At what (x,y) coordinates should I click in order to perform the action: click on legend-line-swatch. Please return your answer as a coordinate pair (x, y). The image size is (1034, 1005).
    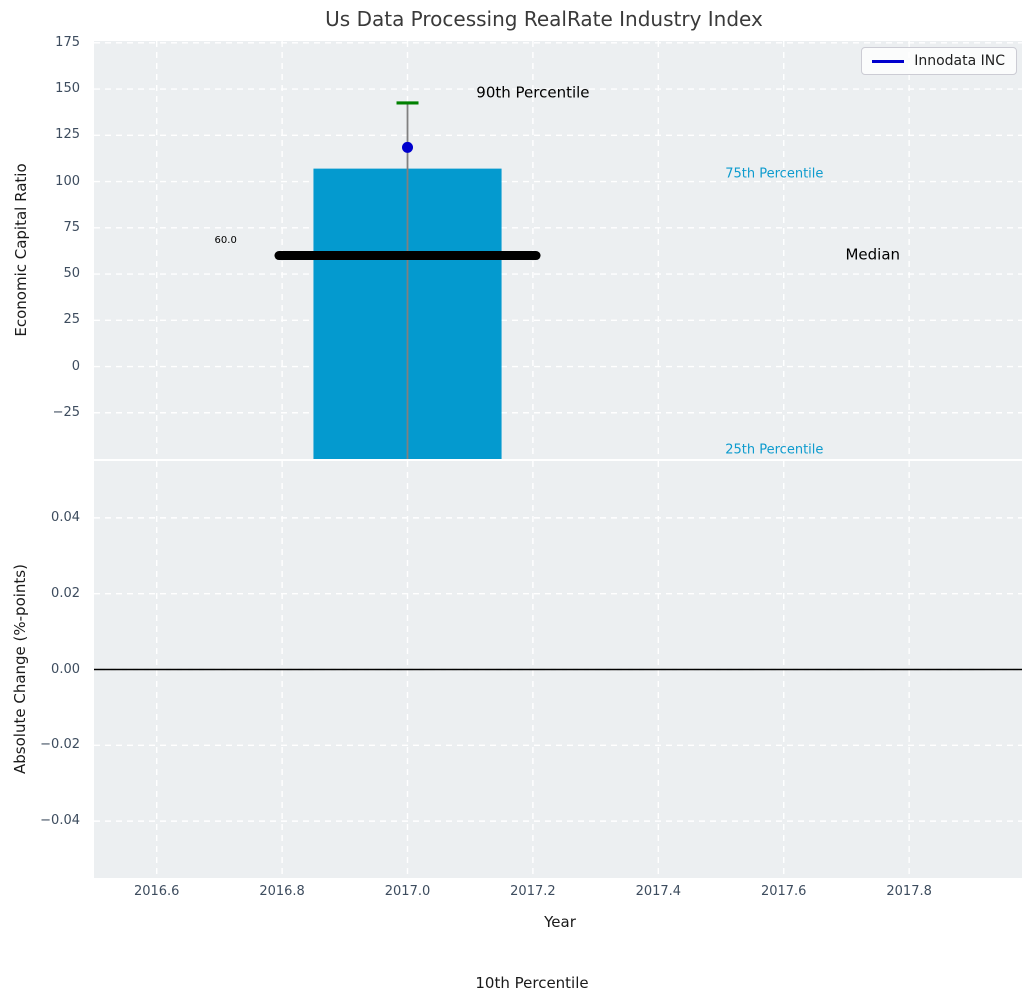
    Looking at the image, I should click on (888, 61).